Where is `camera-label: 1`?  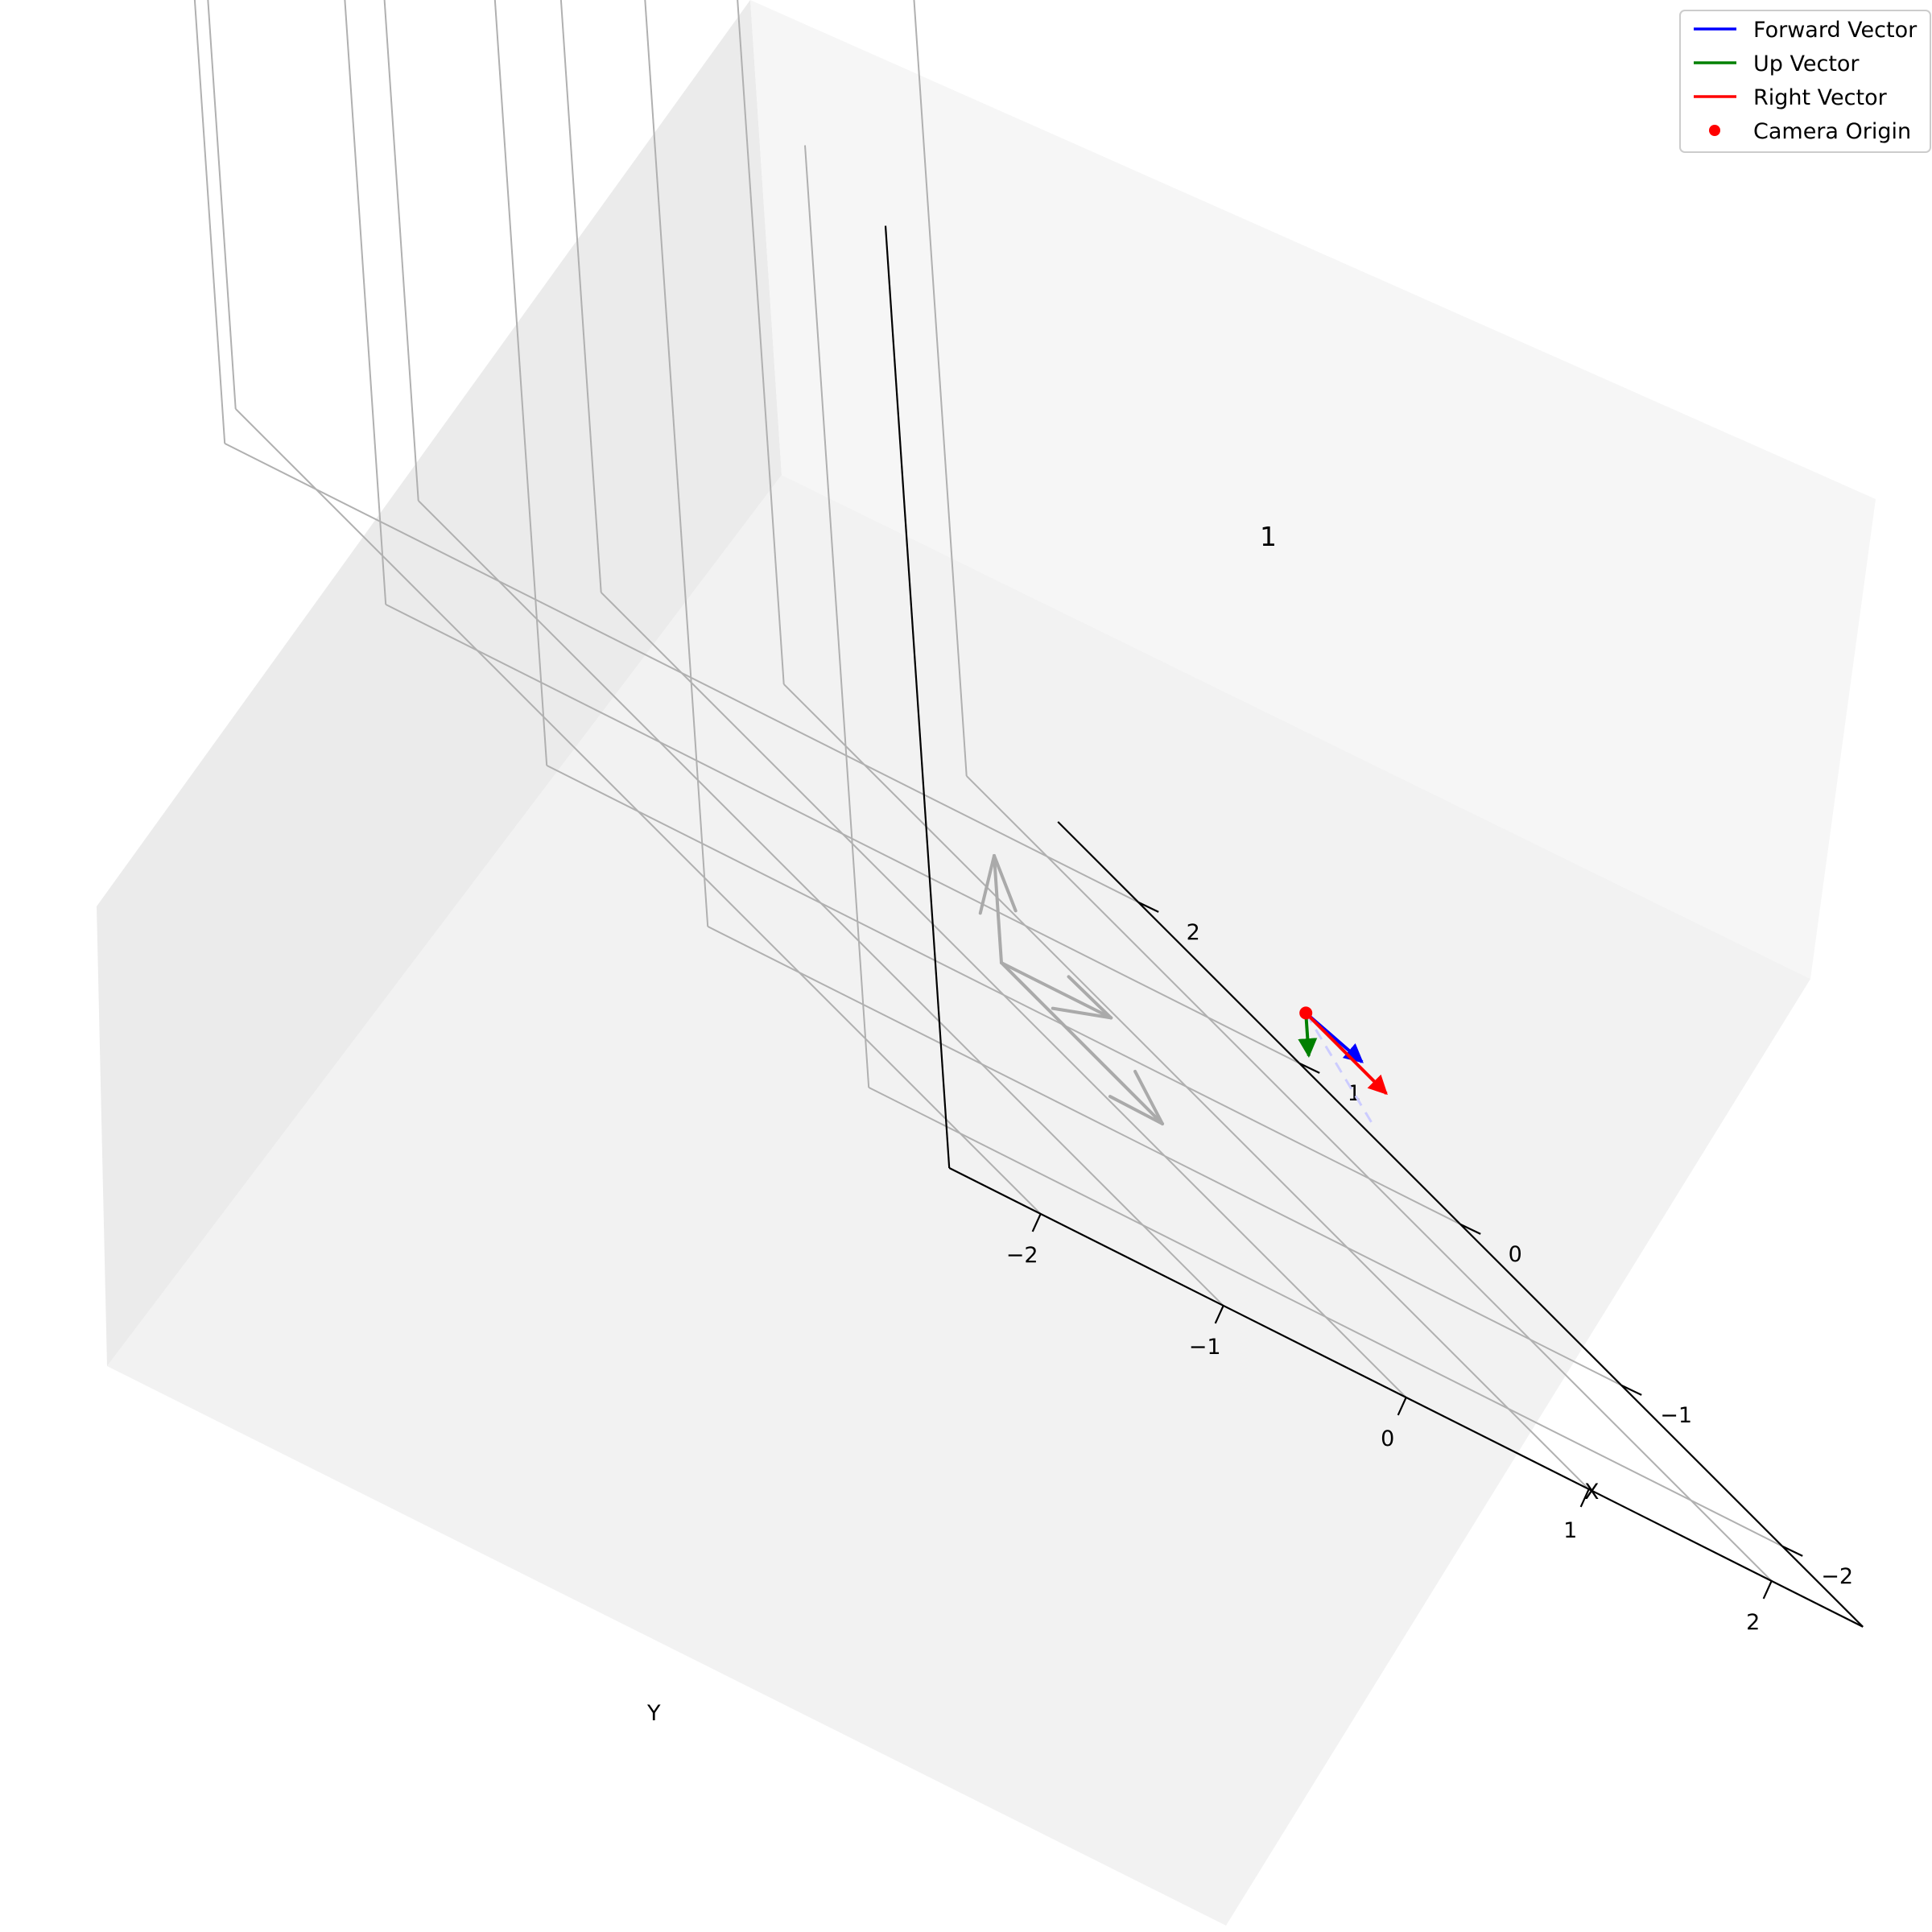 camera-label: 1 is located at coordinates (1268, 536).